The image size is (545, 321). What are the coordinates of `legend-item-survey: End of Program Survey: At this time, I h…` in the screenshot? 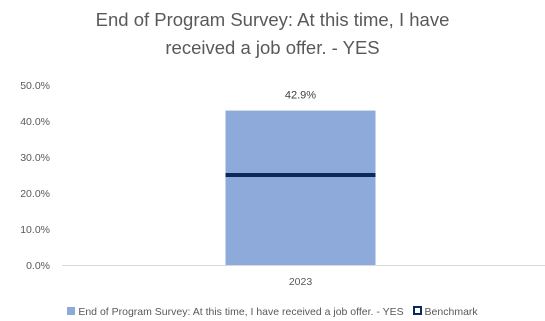 It's located at (235, 312).